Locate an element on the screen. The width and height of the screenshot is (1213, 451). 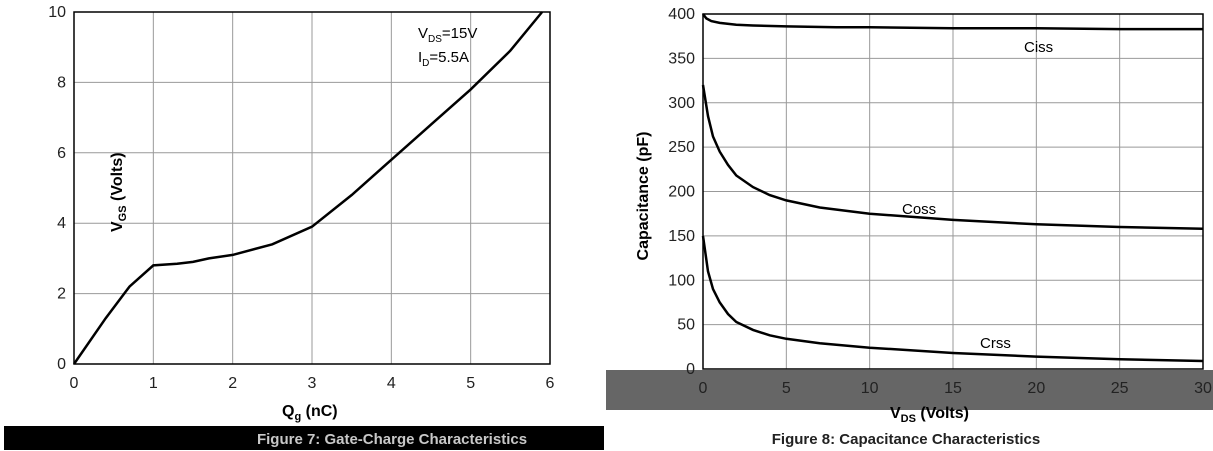
x-tick-labels: 0 5 10 15 20 25 30 is located at coordinates (955, 388).